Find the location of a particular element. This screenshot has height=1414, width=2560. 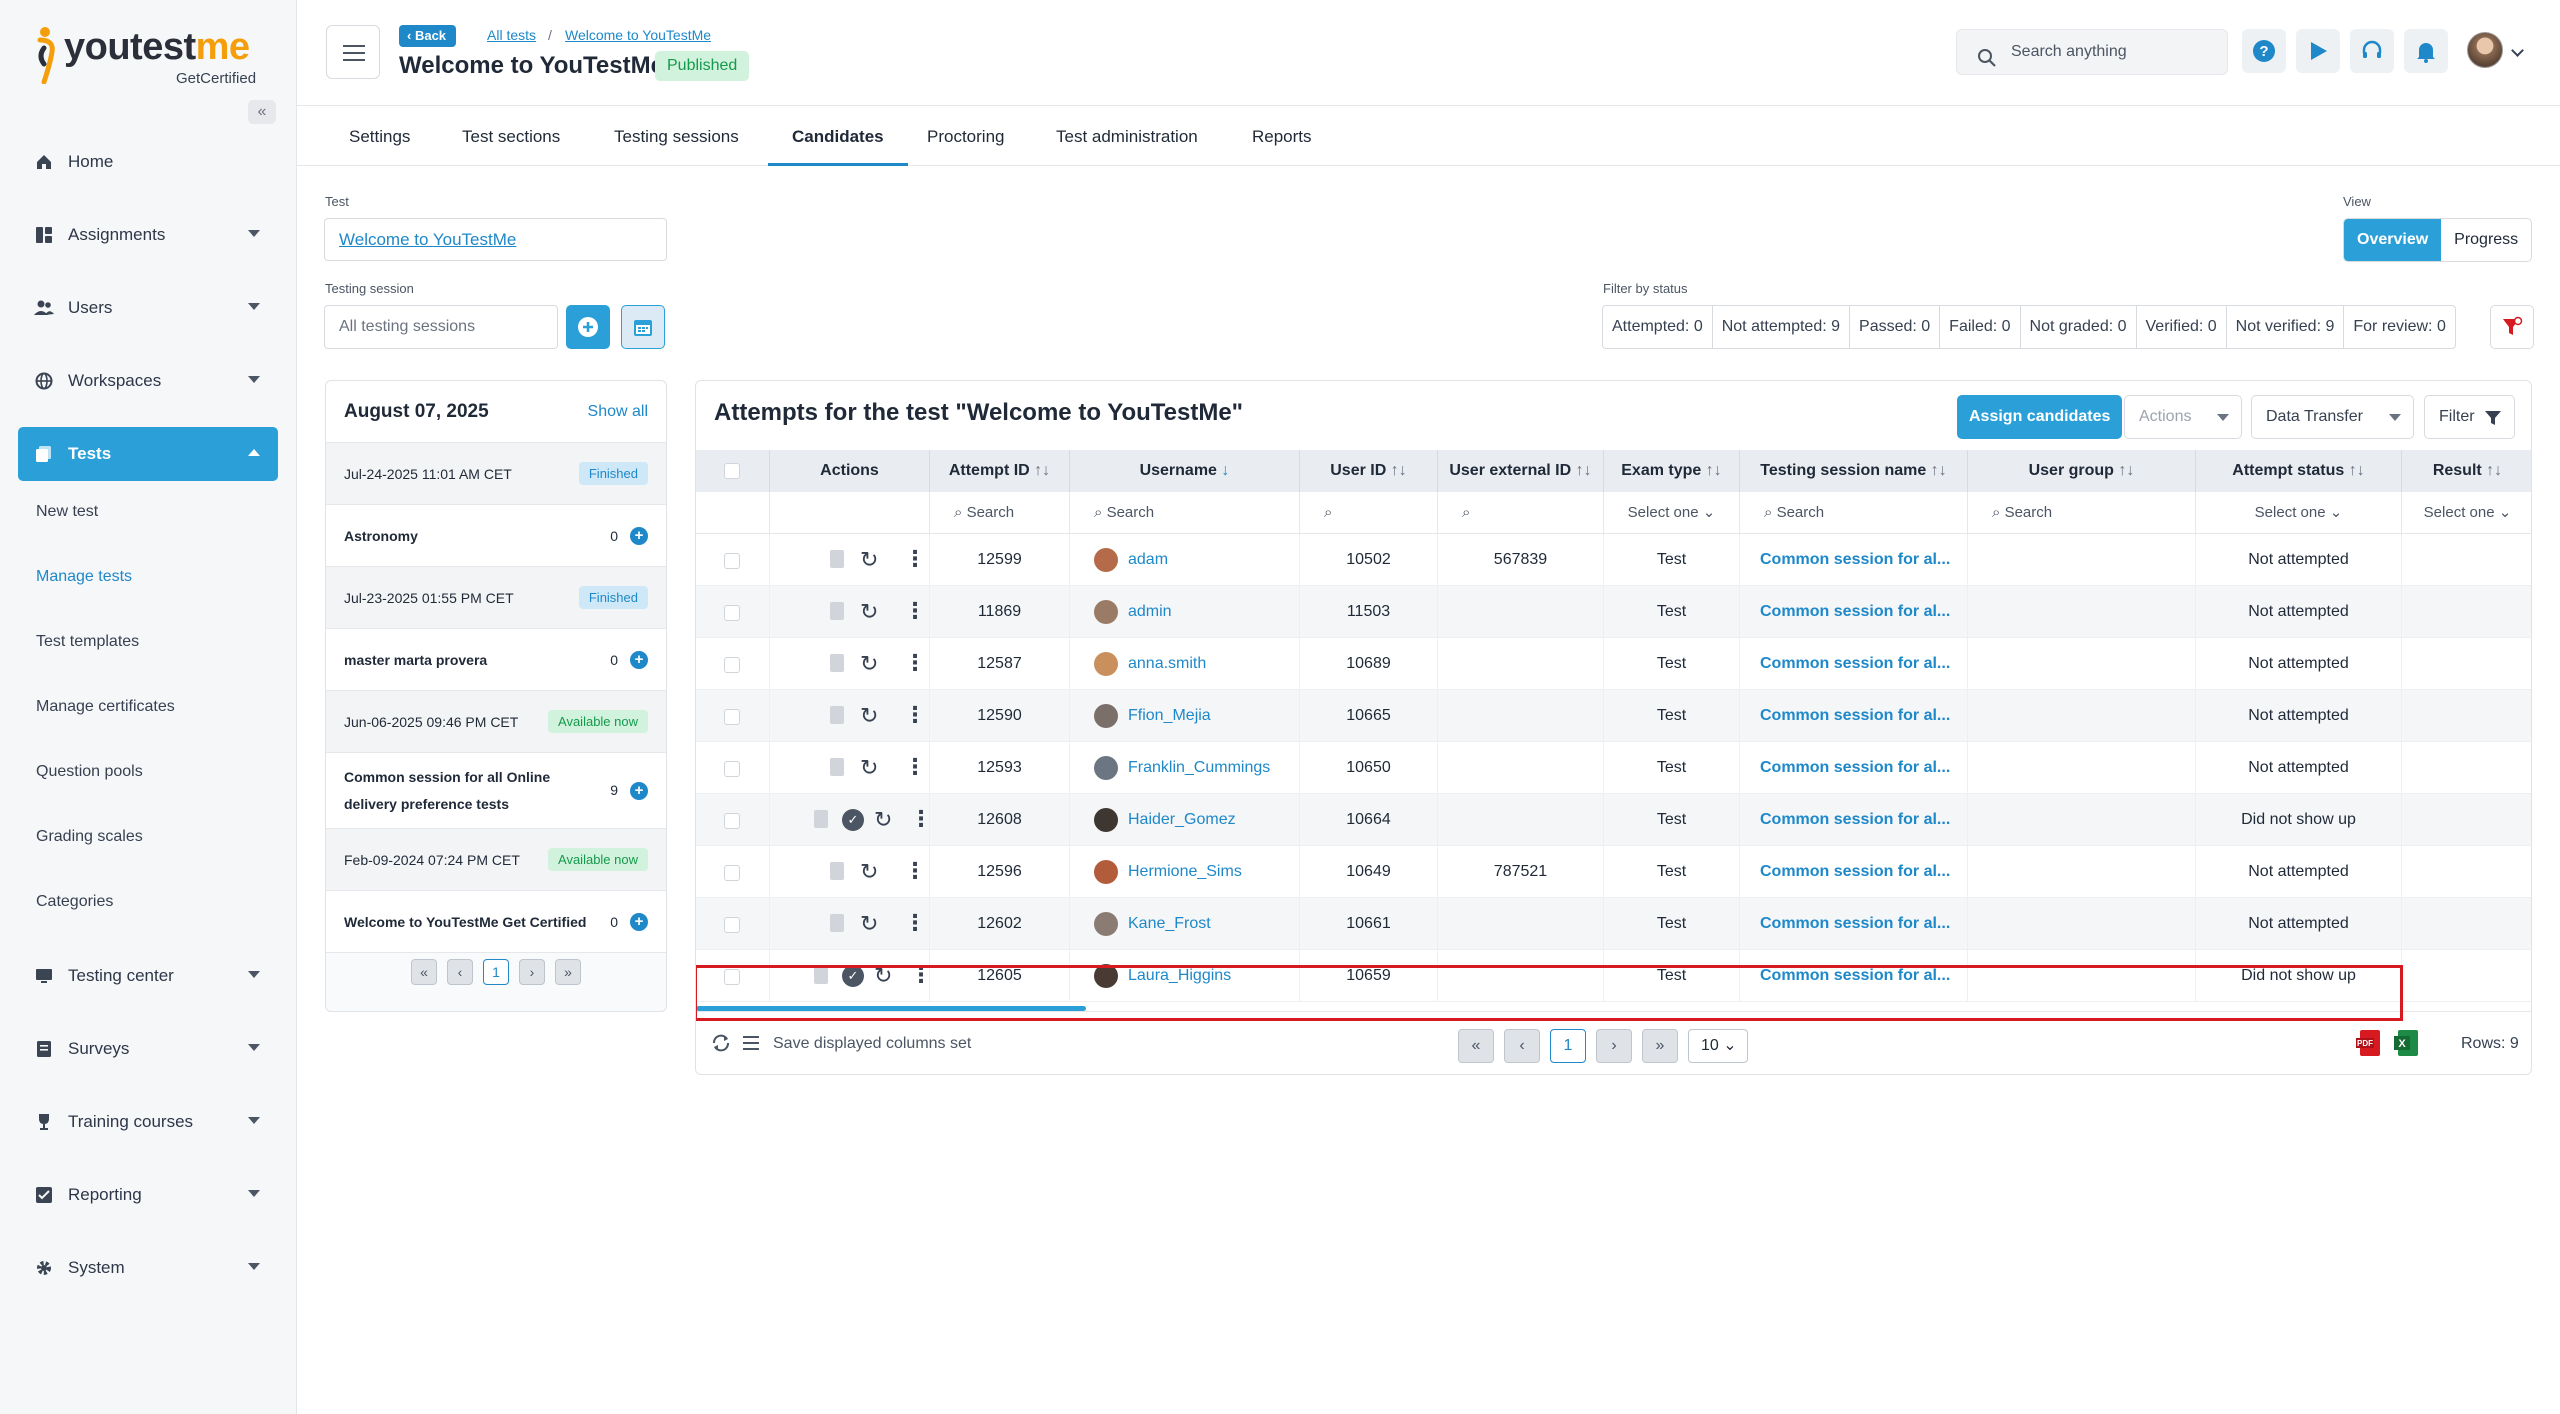

username-link: Kane_Frost is located at coordinates (1169, 923).